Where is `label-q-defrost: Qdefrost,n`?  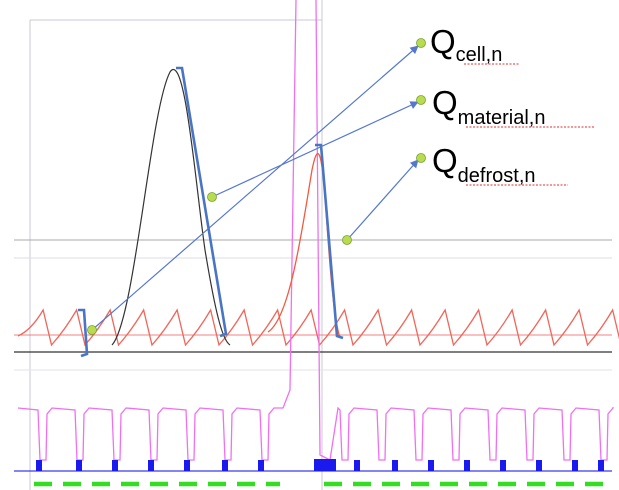 label-q-defrost: Qdefrost,n is located at coordinates (500, 164).